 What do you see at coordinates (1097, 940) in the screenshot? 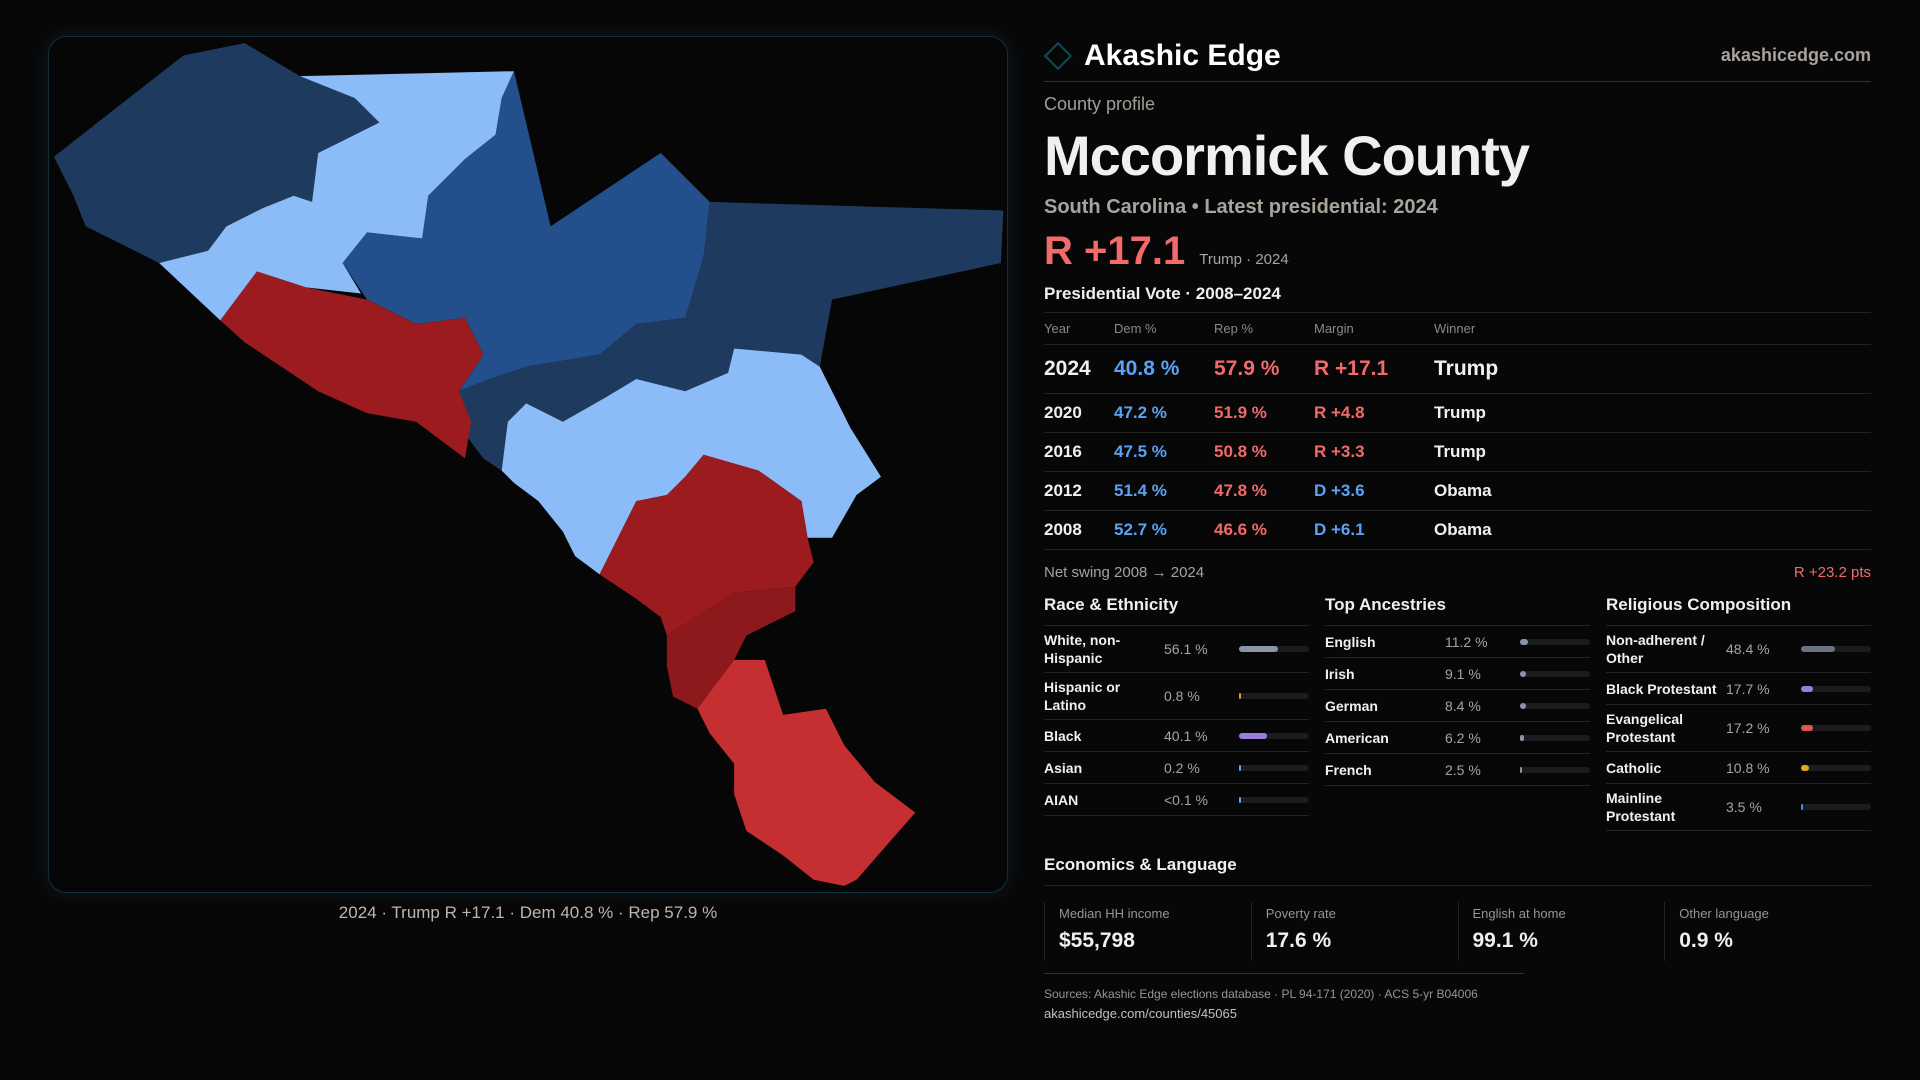
I see `card-value: $55,798` at bounding box center [1097, 940].